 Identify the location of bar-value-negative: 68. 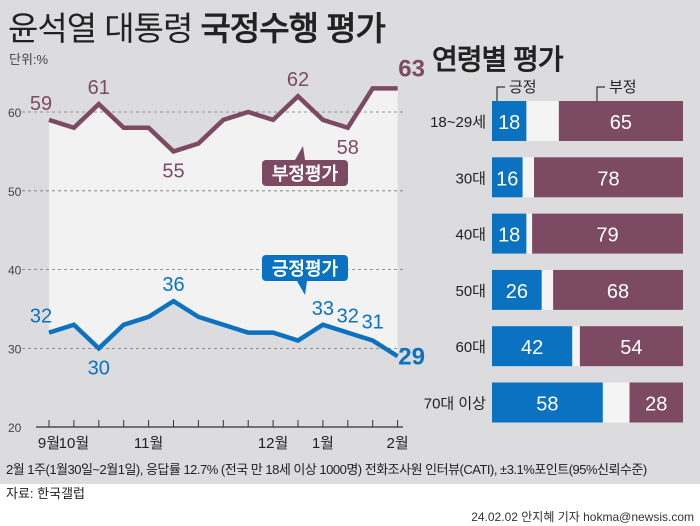
(618, 292).